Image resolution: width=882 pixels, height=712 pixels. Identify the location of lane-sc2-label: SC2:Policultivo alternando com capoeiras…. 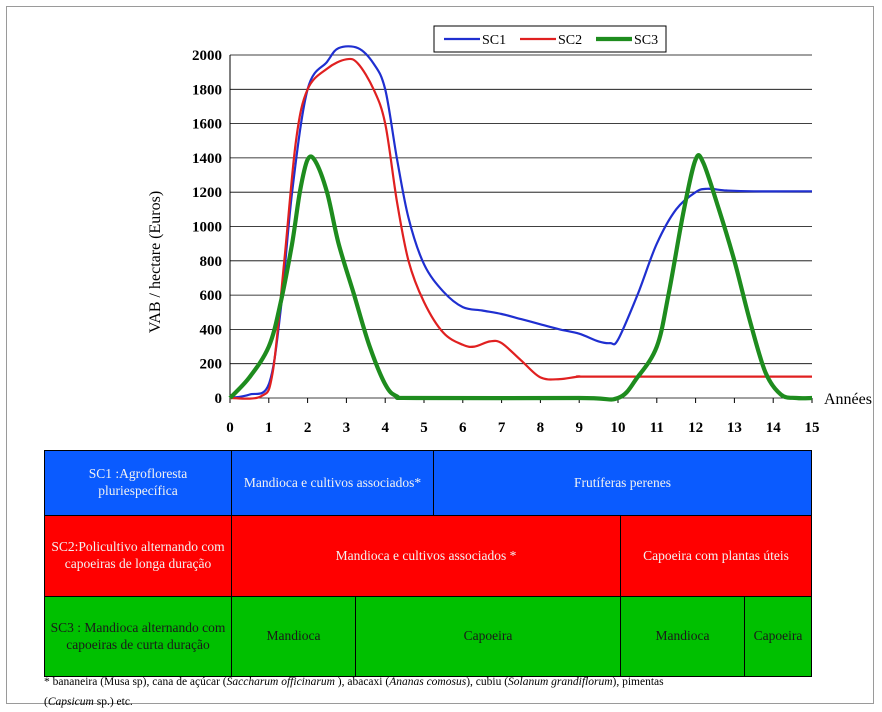
(138, 556).